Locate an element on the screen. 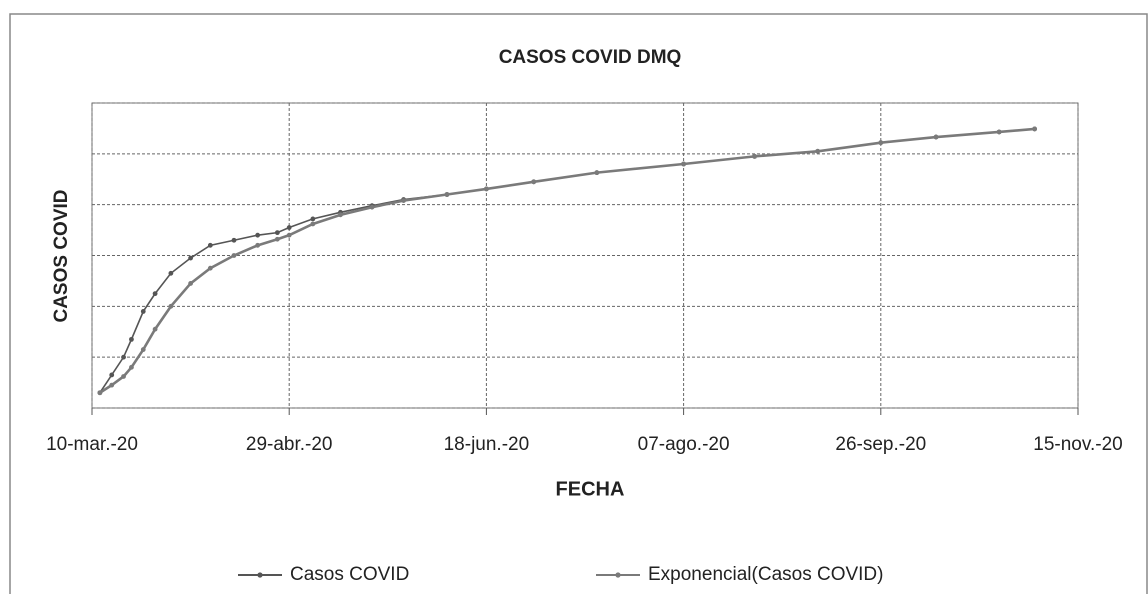 The image size is (1148, 599). legend-label: Casos COVID is located at coordinates (349, 574).